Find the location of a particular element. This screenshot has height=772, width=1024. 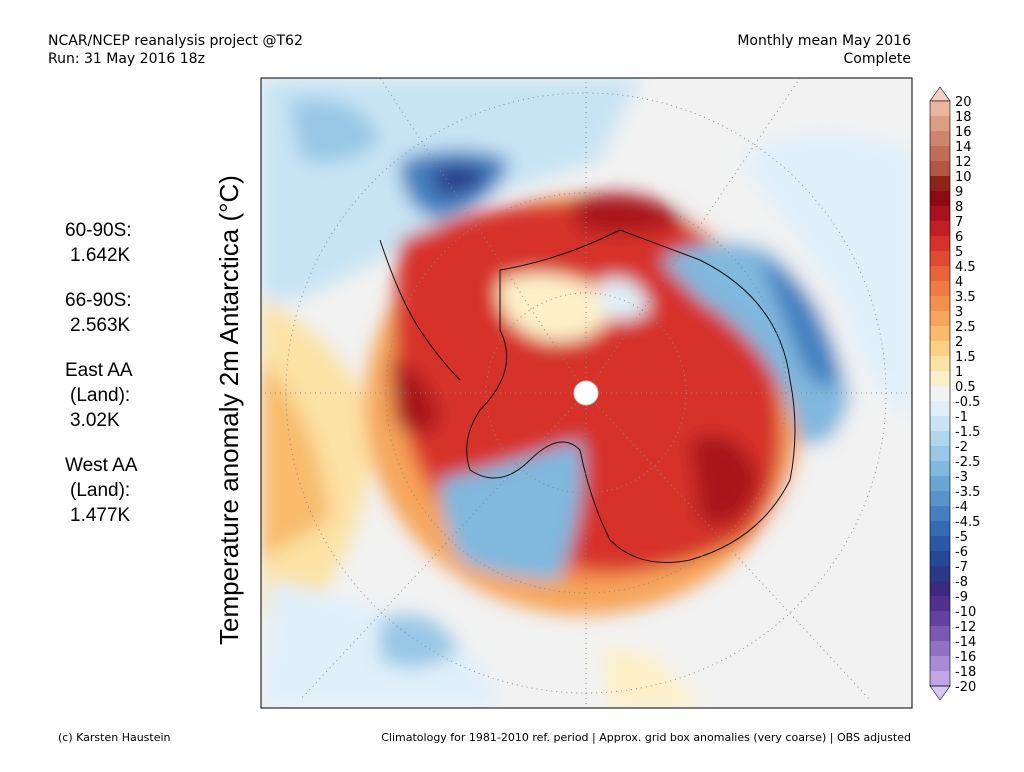

colorbar-label: 1.5 is located at coordinates (965, 357).